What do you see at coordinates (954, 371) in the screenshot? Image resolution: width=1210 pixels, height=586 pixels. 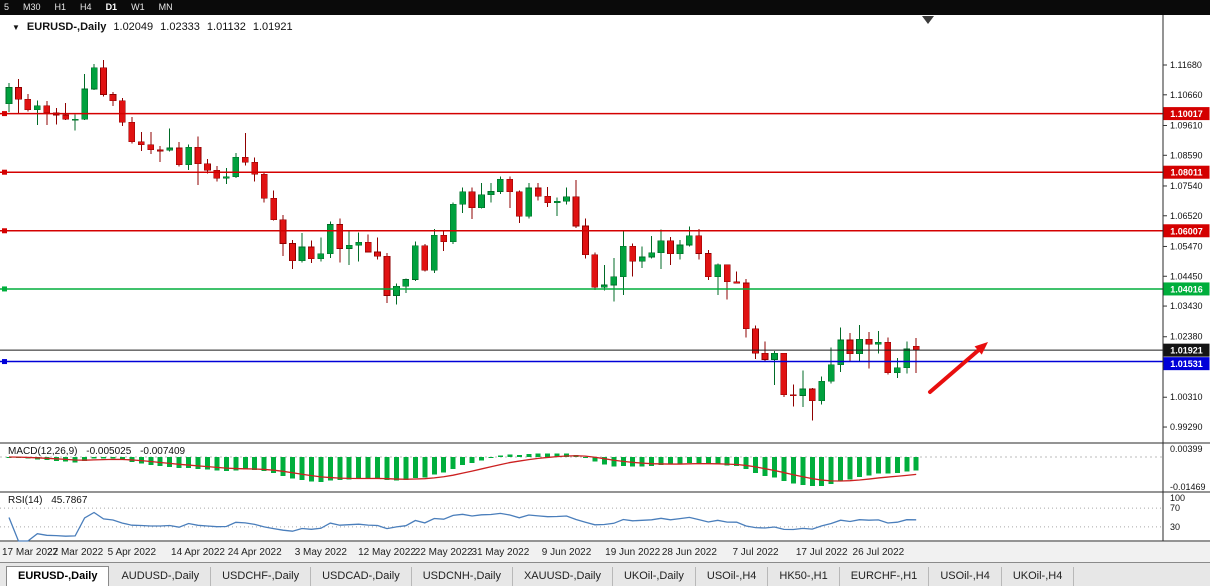 I see `trend-arrow` at bounding box center [954, 371].